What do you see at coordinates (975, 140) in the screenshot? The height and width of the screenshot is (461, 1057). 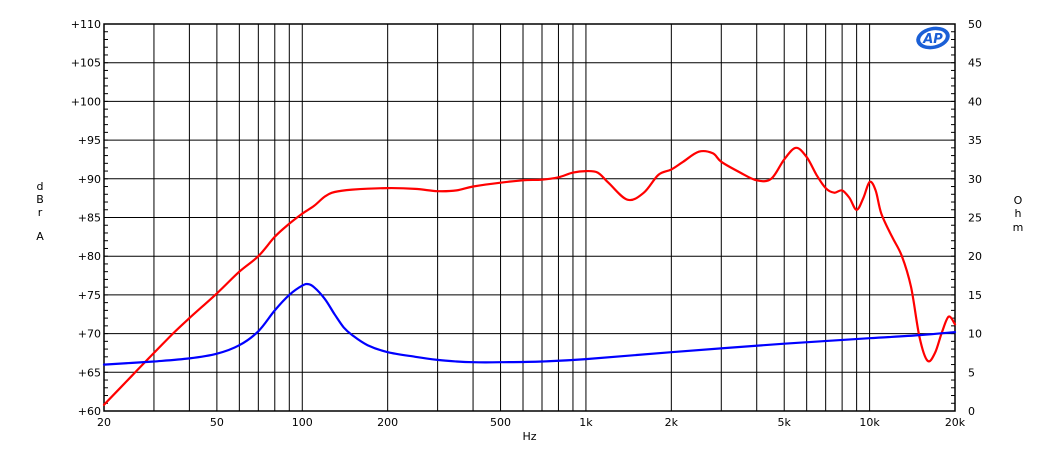 I see `y2-tick-label: 35` at bounding box center [975, 140].